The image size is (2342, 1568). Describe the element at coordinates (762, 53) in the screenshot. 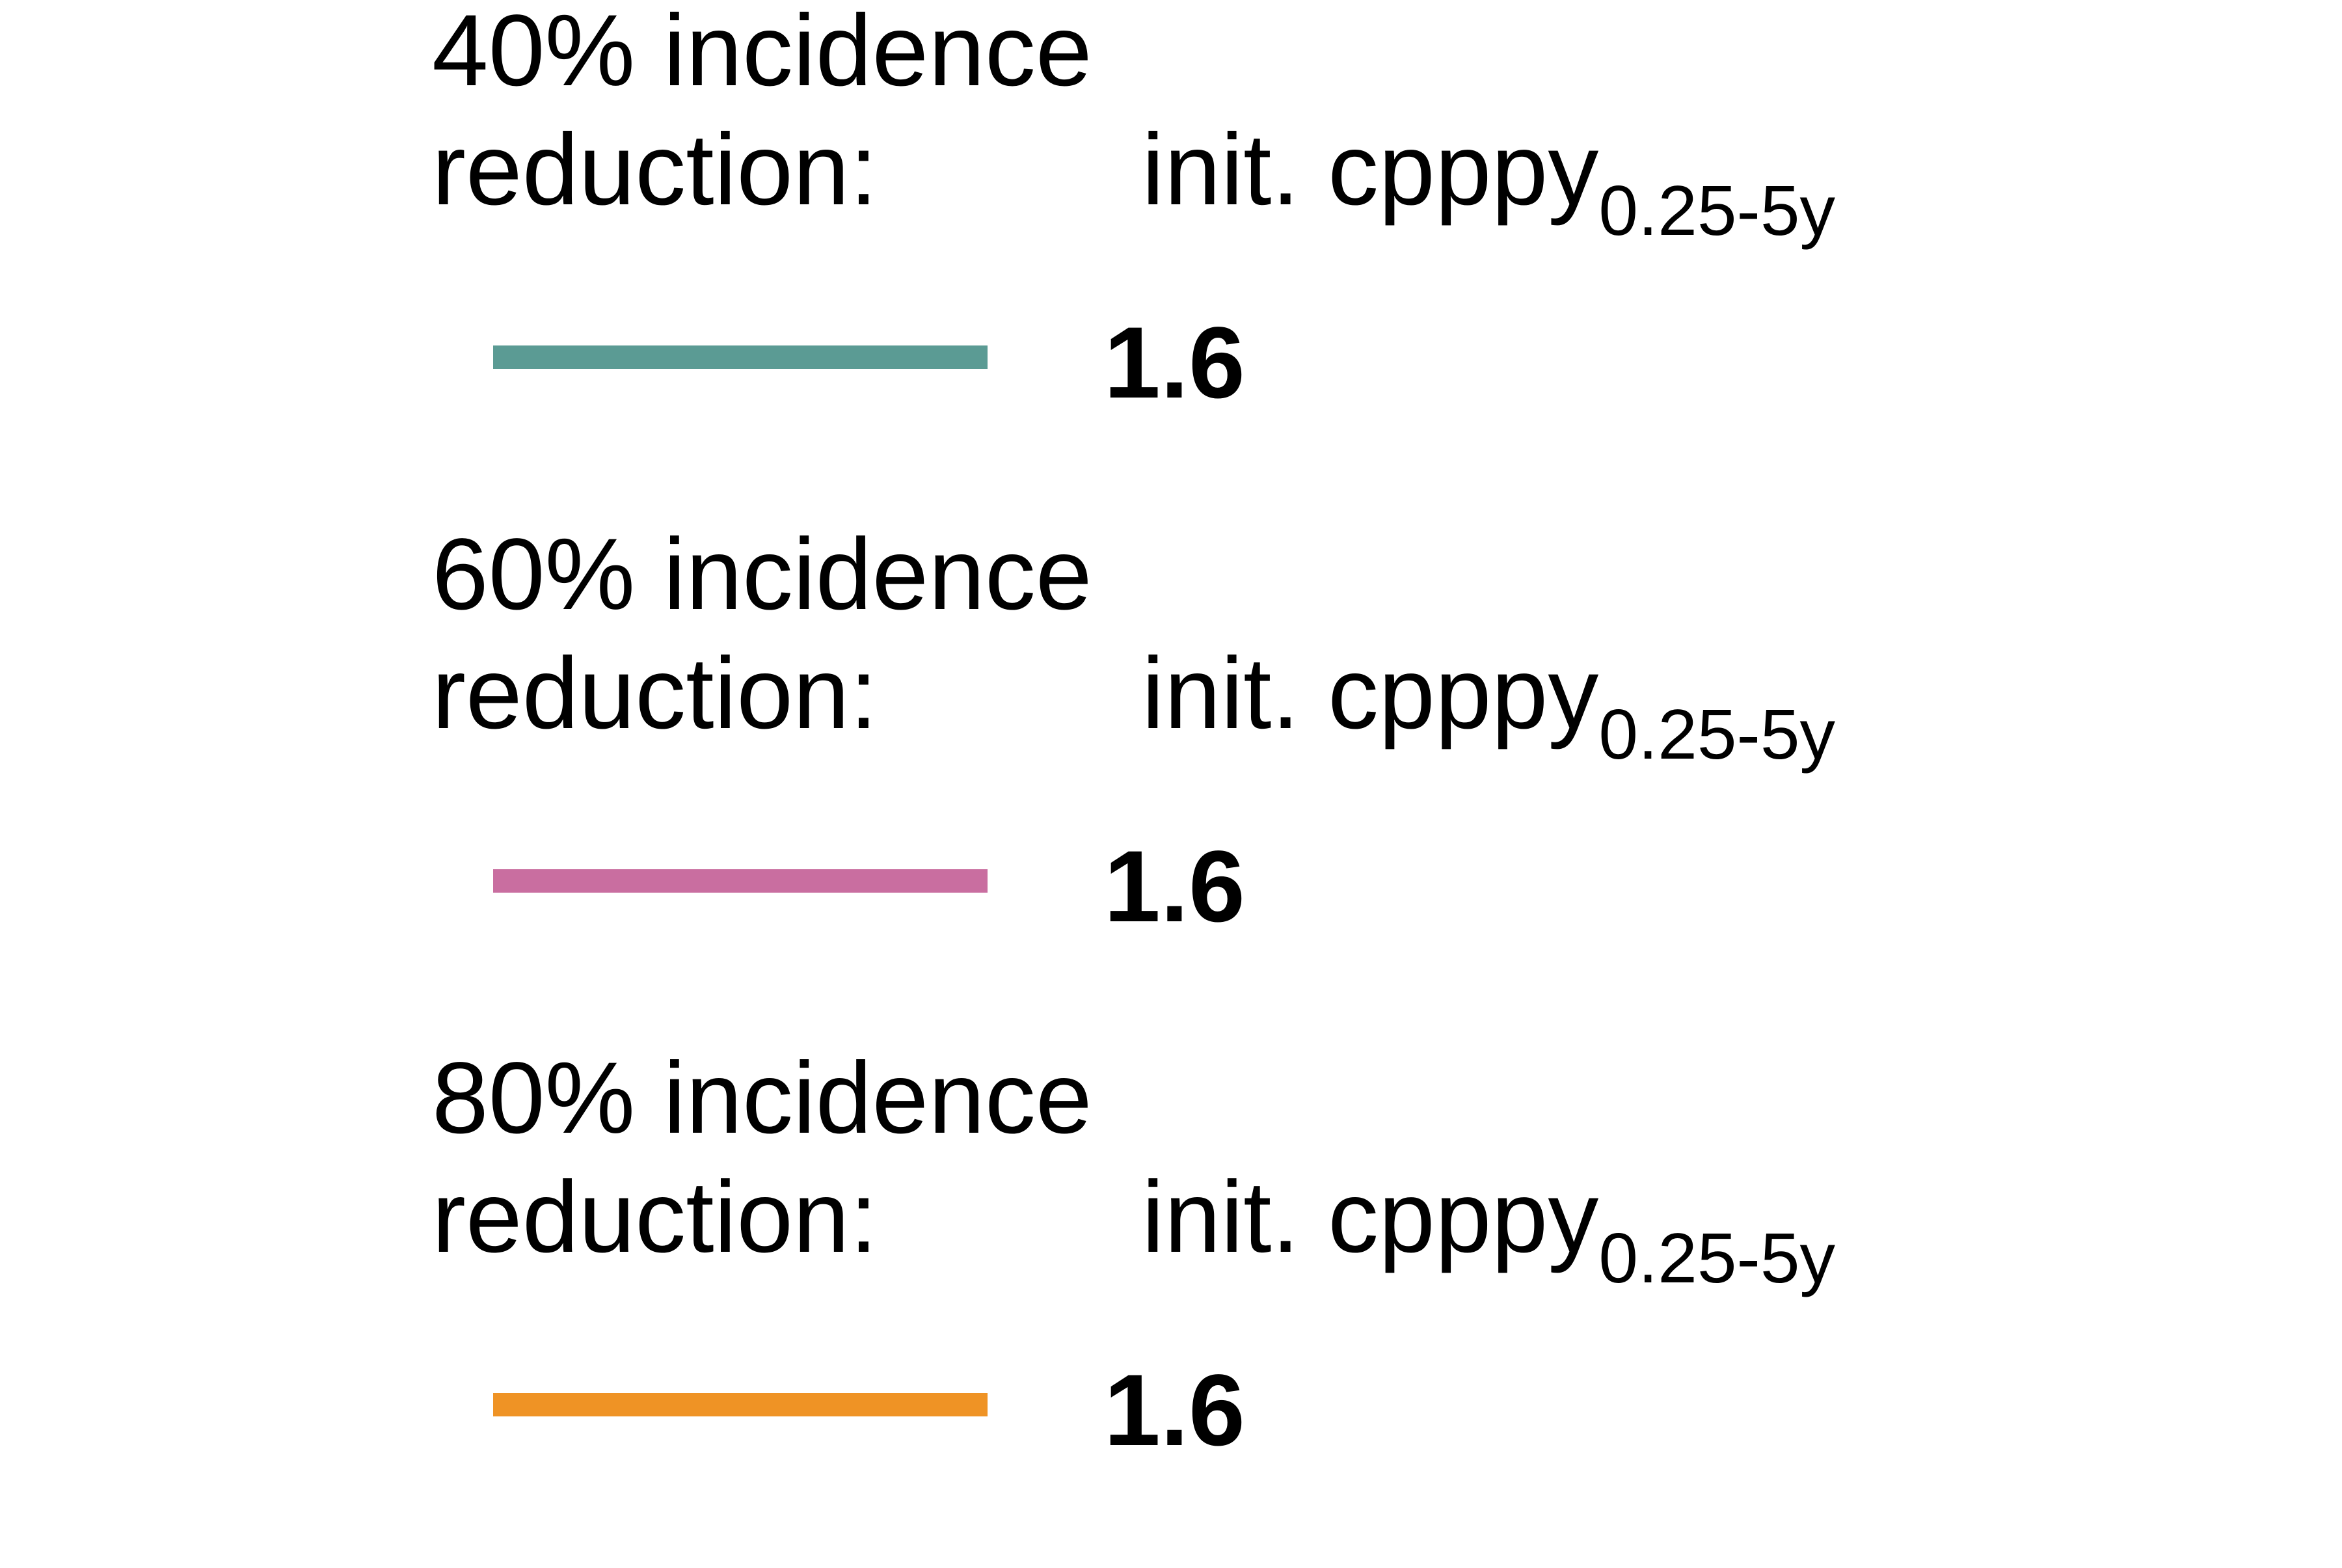

I see `legend-entry-title-line1: 40% incidence` at that location.